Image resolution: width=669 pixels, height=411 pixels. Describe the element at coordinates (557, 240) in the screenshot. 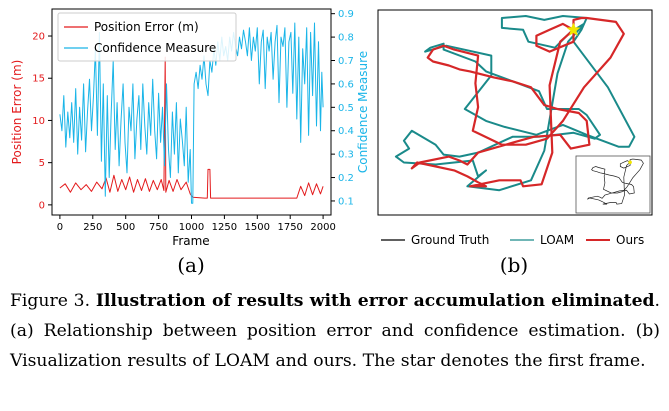

I see `legend-loam-label: LOAM` at that location.